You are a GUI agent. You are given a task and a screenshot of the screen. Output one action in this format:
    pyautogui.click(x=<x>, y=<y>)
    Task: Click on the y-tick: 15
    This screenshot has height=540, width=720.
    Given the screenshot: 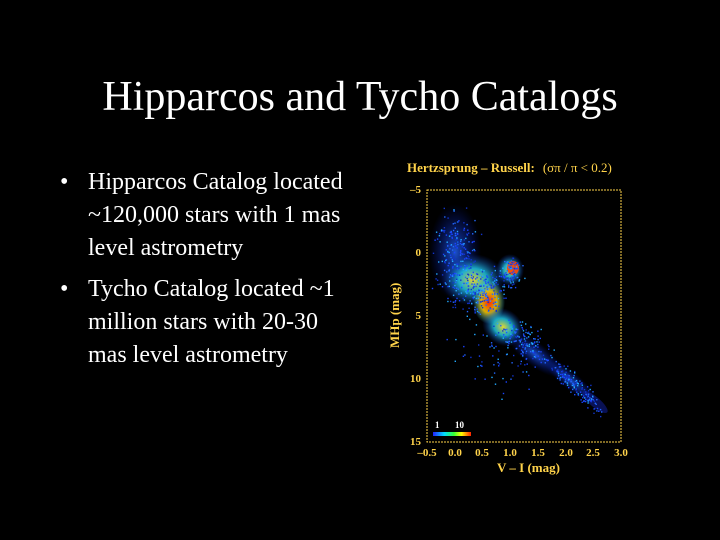 What is the action you would take?
    pyautogui.click(x=415, y=442)
    